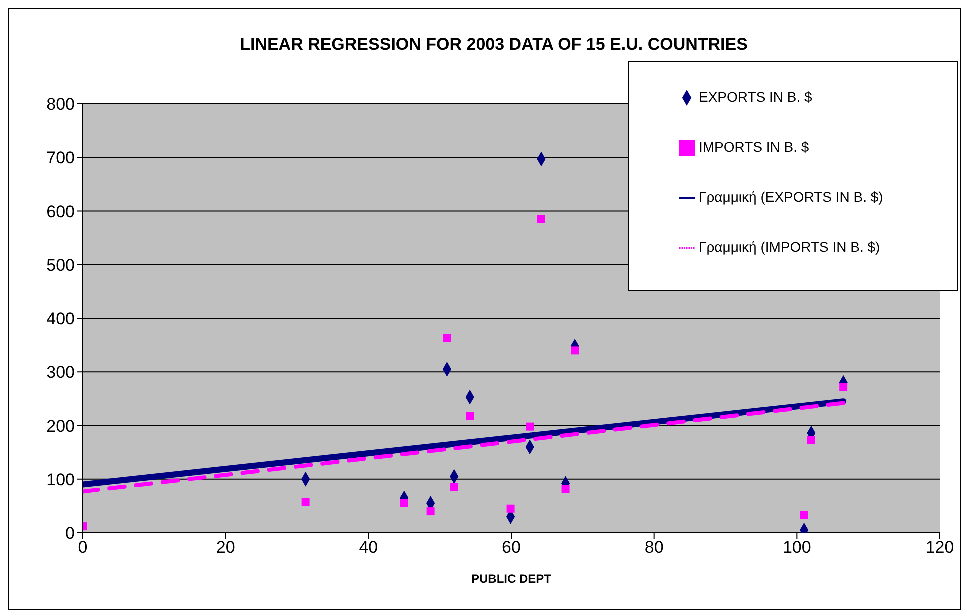 Image resolution: width=967 pixels, height=616 pixels. What do you see at coordinates (511, 548) in the screenshot?
I see `x-tick-label: 60` at bounding box center [511, 548].